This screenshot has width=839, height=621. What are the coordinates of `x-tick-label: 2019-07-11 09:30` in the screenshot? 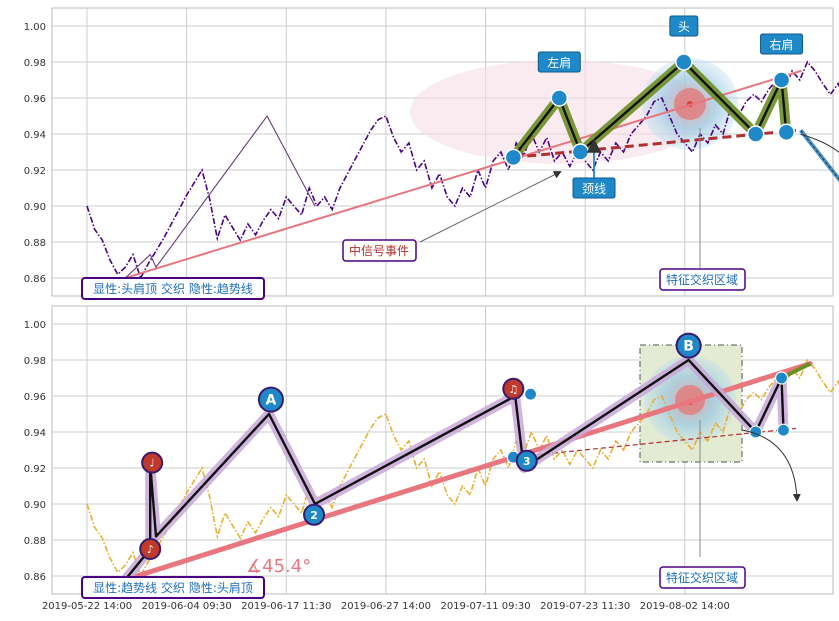 It's located at (485, 606).